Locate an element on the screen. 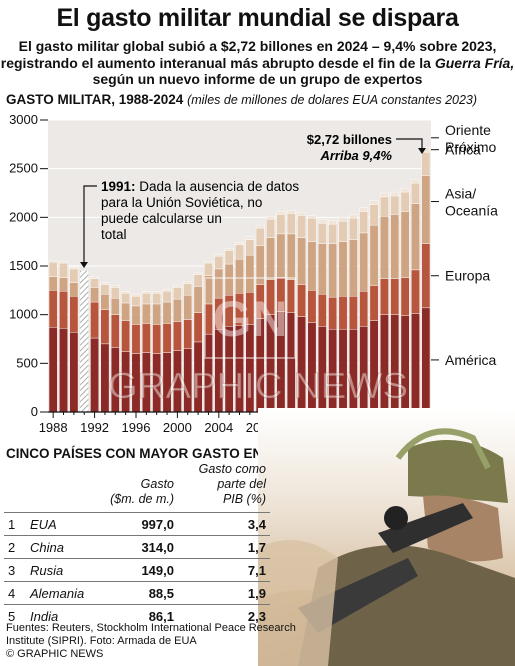 The width and height of the screenshot is (515, 666). rank-cell: 5 is located at coordinates (15, 615).